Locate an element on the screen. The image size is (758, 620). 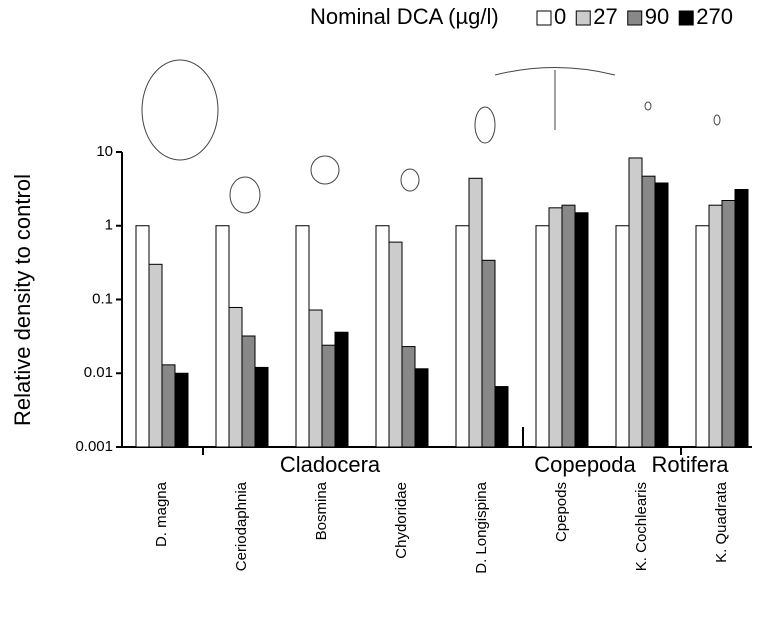
x-tick-label: Chydoridae is located at coordinates (401, 520).